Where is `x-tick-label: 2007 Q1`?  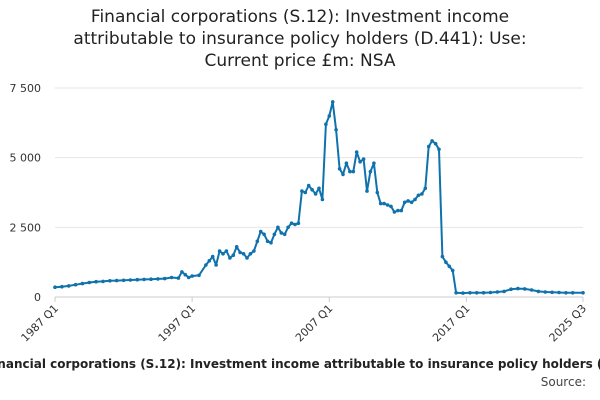
x-tick-label: 2007 Q1 is located at coordinates (314, 323).